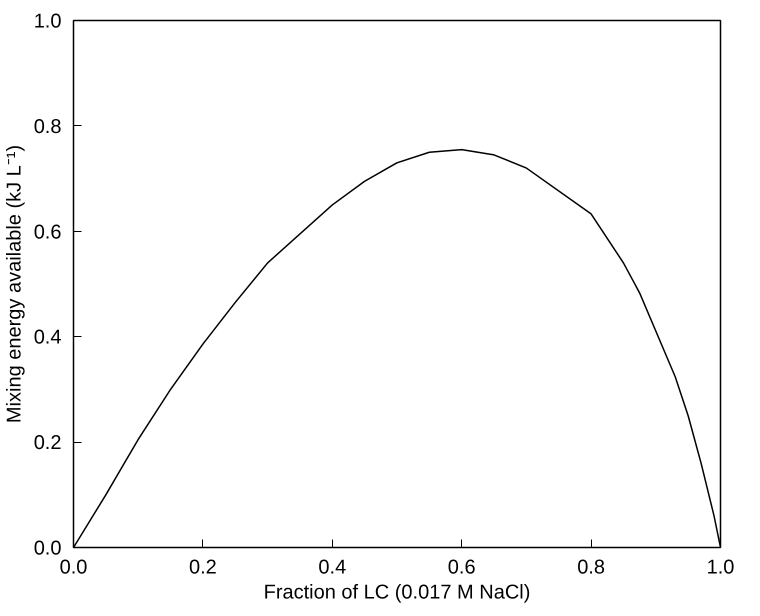  Describe the element at coordinates (48, 443) in the screenshot. I see `y-tick-label: 0.2` at that location.